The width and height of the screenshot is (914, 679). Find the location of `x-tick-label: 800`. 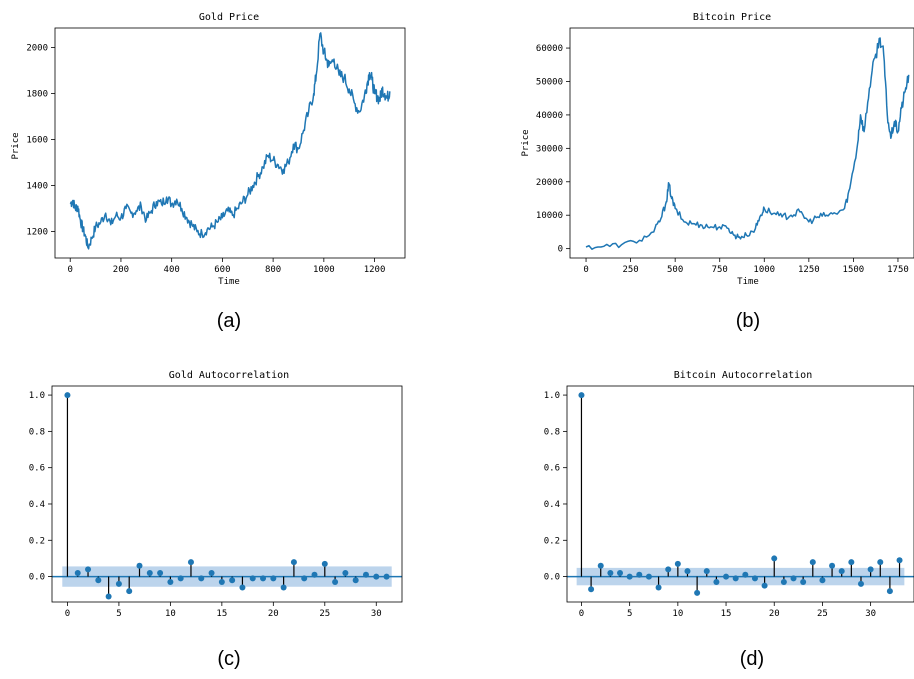

x-tick-label: 800 is located at coordinates (273, 270).